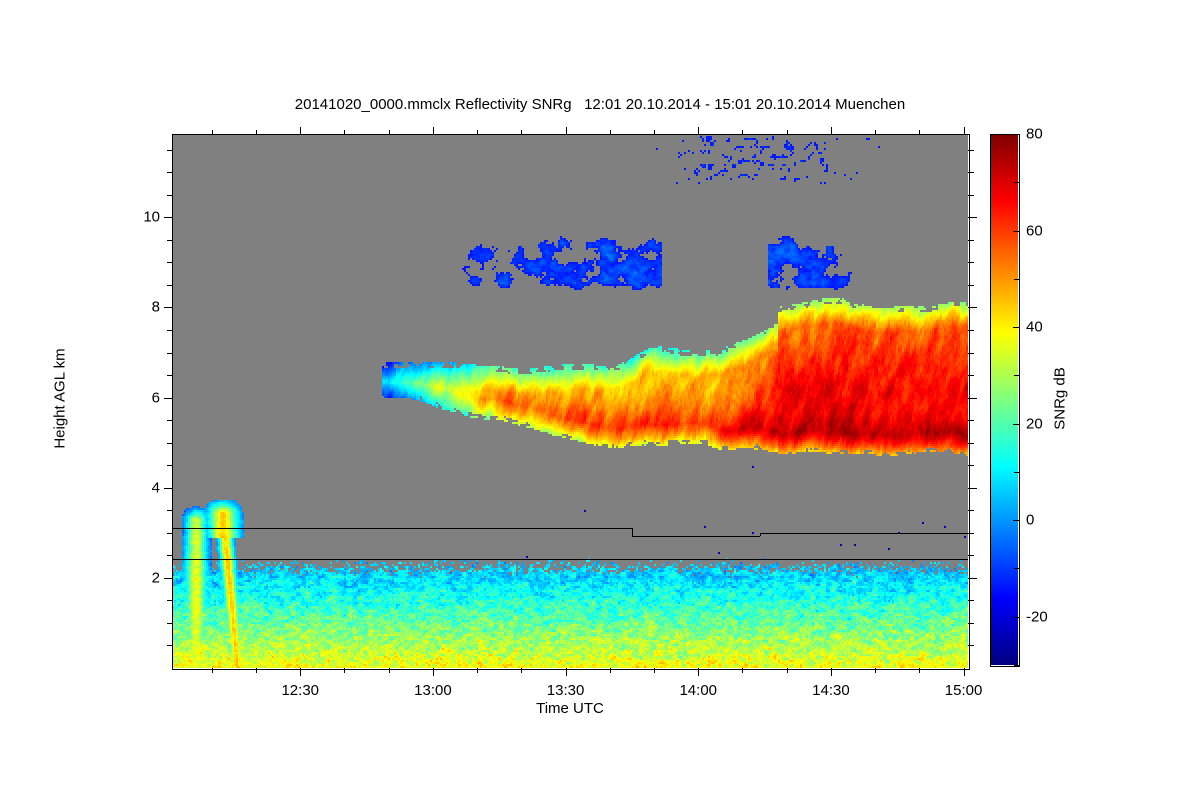 The width and height of the screenshot is (1200, 800). What do you see at coordinates (155, 398) in the screenshot?
I see `y-tick-label: 6` at bounding box center [155, 398].